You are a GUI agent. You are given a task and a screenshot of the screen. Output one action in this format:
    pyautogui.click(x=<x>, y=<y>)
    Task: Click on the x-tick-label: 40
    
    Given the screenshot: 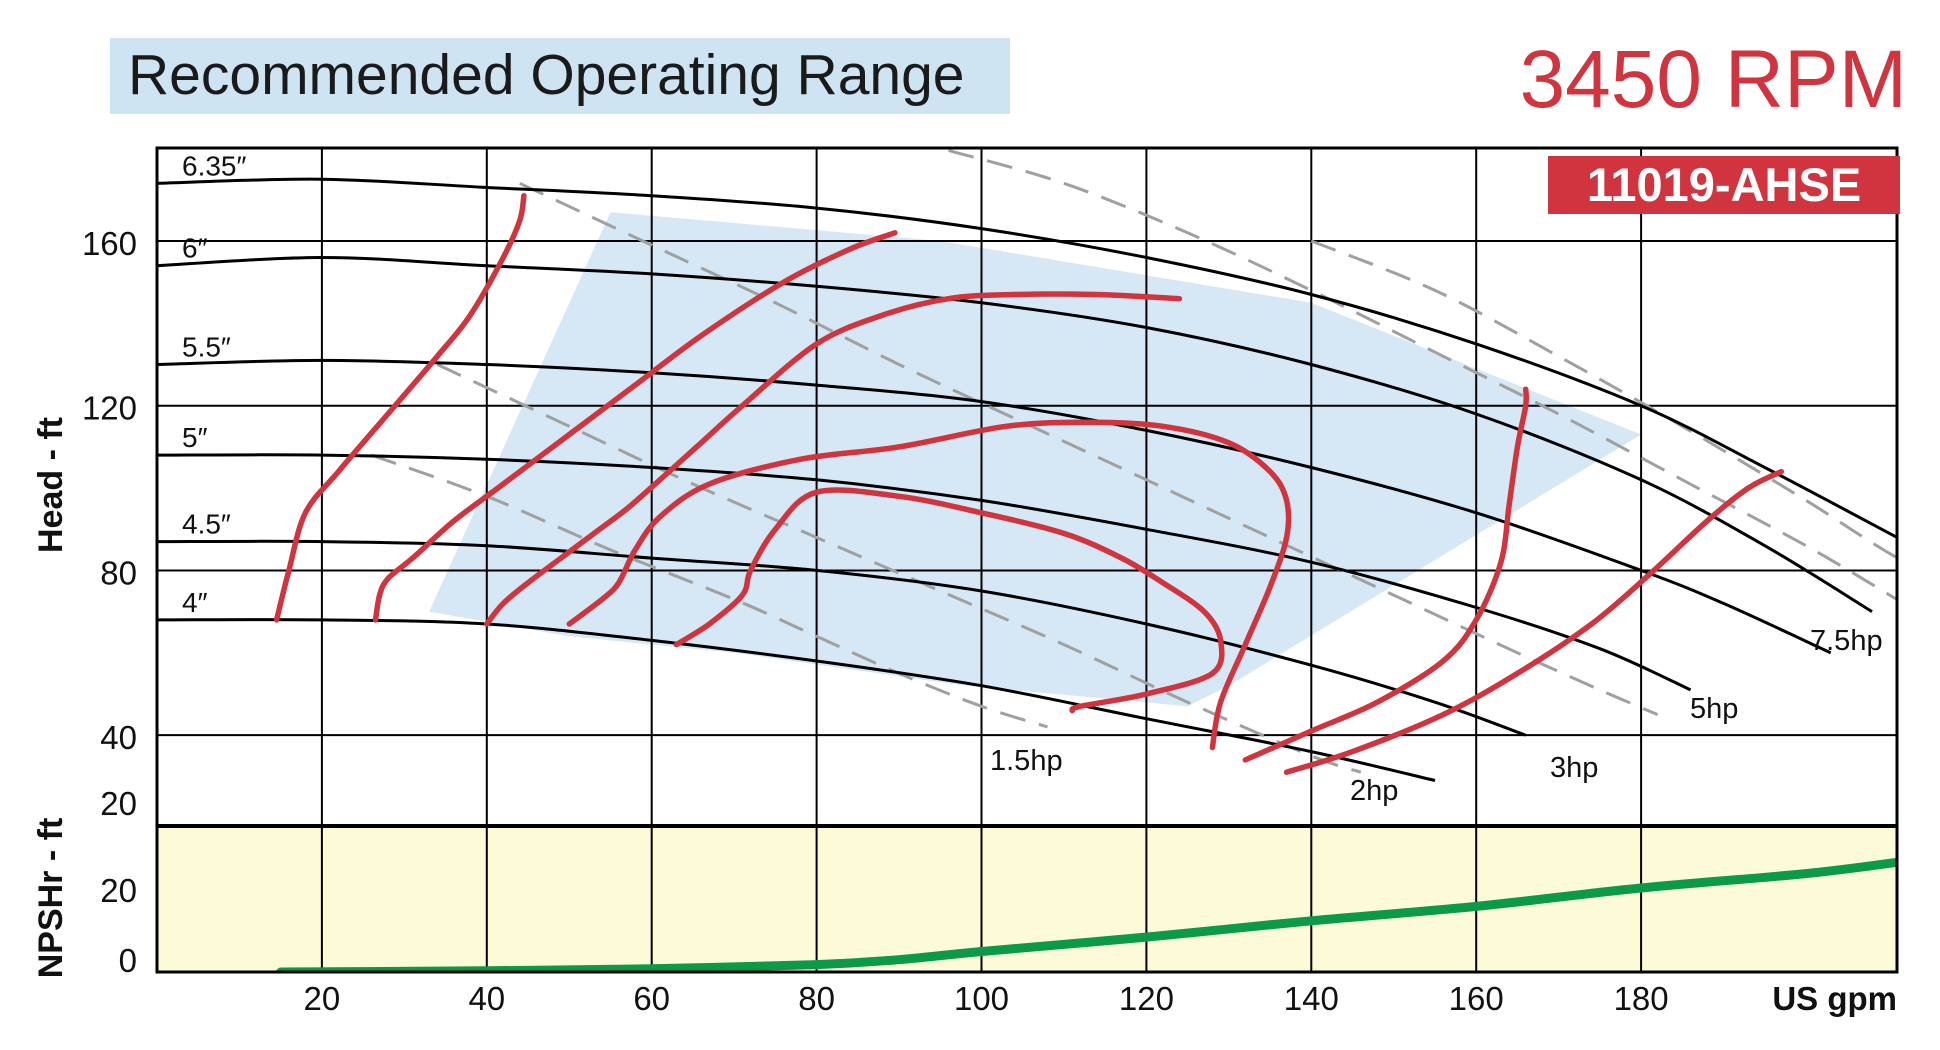 What is the action you would take?
    pyautogui.click(x=486, y=998)
    